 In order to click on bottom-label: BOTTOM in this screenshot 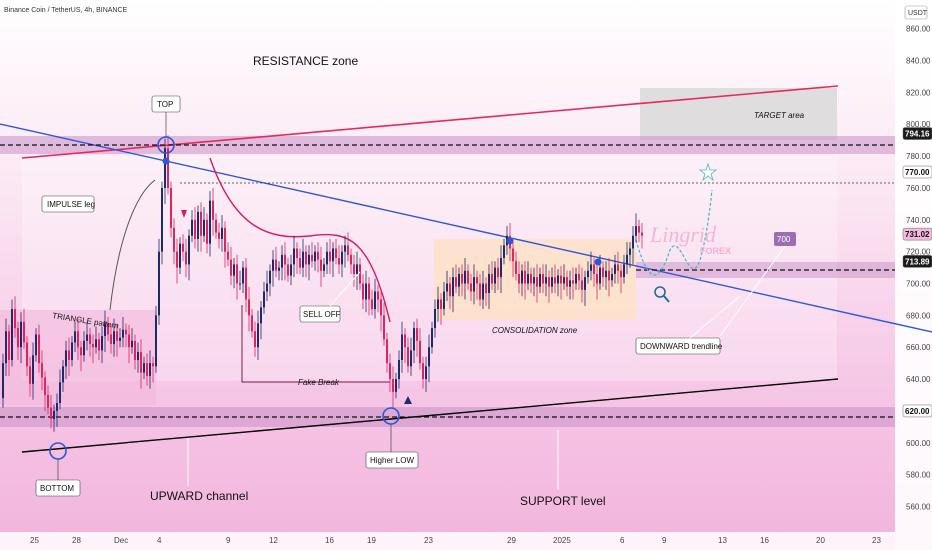, I will do `click(57, 488)`.